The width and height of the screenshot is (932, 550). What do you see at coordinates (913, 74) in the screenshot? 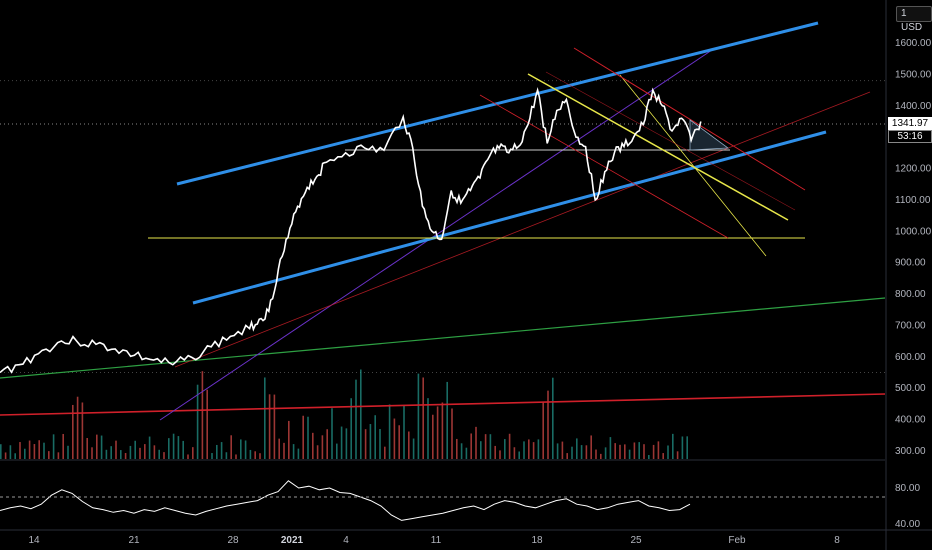
I see `price-axis-tick: 1500.00` at bounding box center [913, 74].